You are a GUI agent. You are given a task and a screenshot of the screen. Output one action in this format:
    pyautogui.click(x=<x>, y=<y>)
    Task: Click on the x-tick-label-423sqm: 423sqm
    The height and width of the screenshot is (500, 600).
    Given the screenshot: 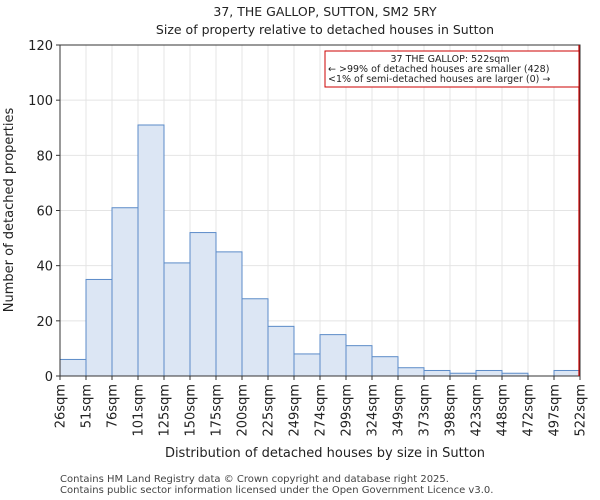 What is the action you would take?
    pyautogui.click(x=477, y=410)
    